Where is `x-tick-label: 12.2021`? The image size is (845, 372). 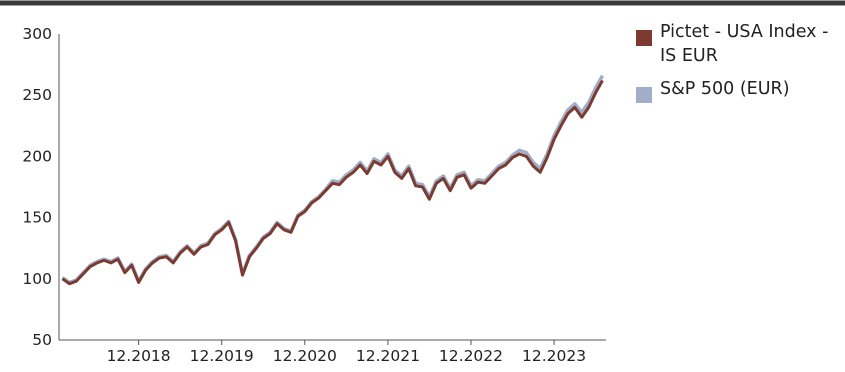 x-tick-label: 12.2021 is located at coordinates (388, 356).